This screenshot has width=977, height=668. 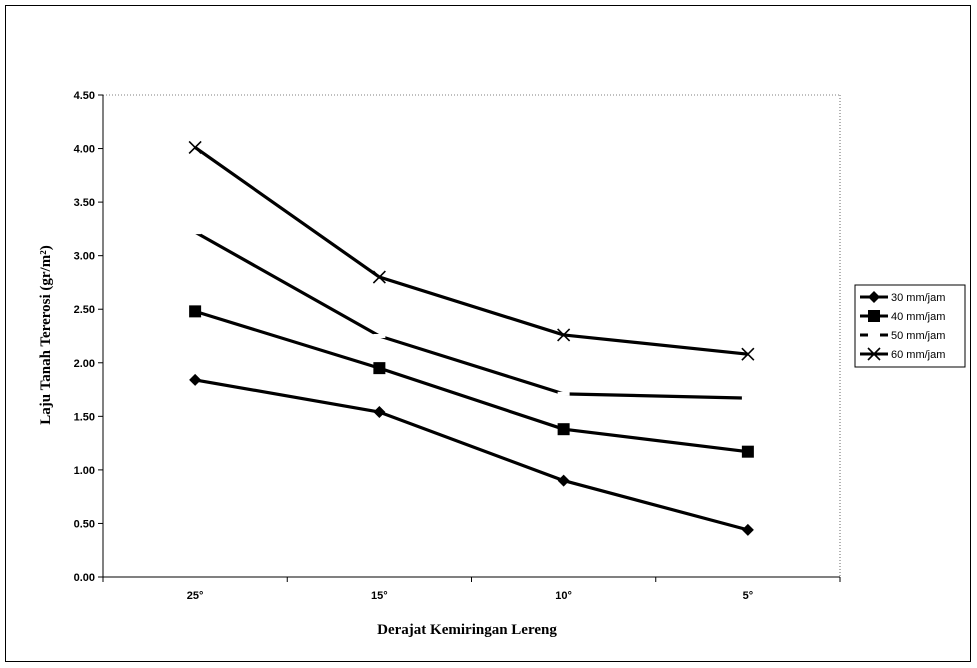 I want to click on y-tick-label: 3.00, so click(x=84, y=257).